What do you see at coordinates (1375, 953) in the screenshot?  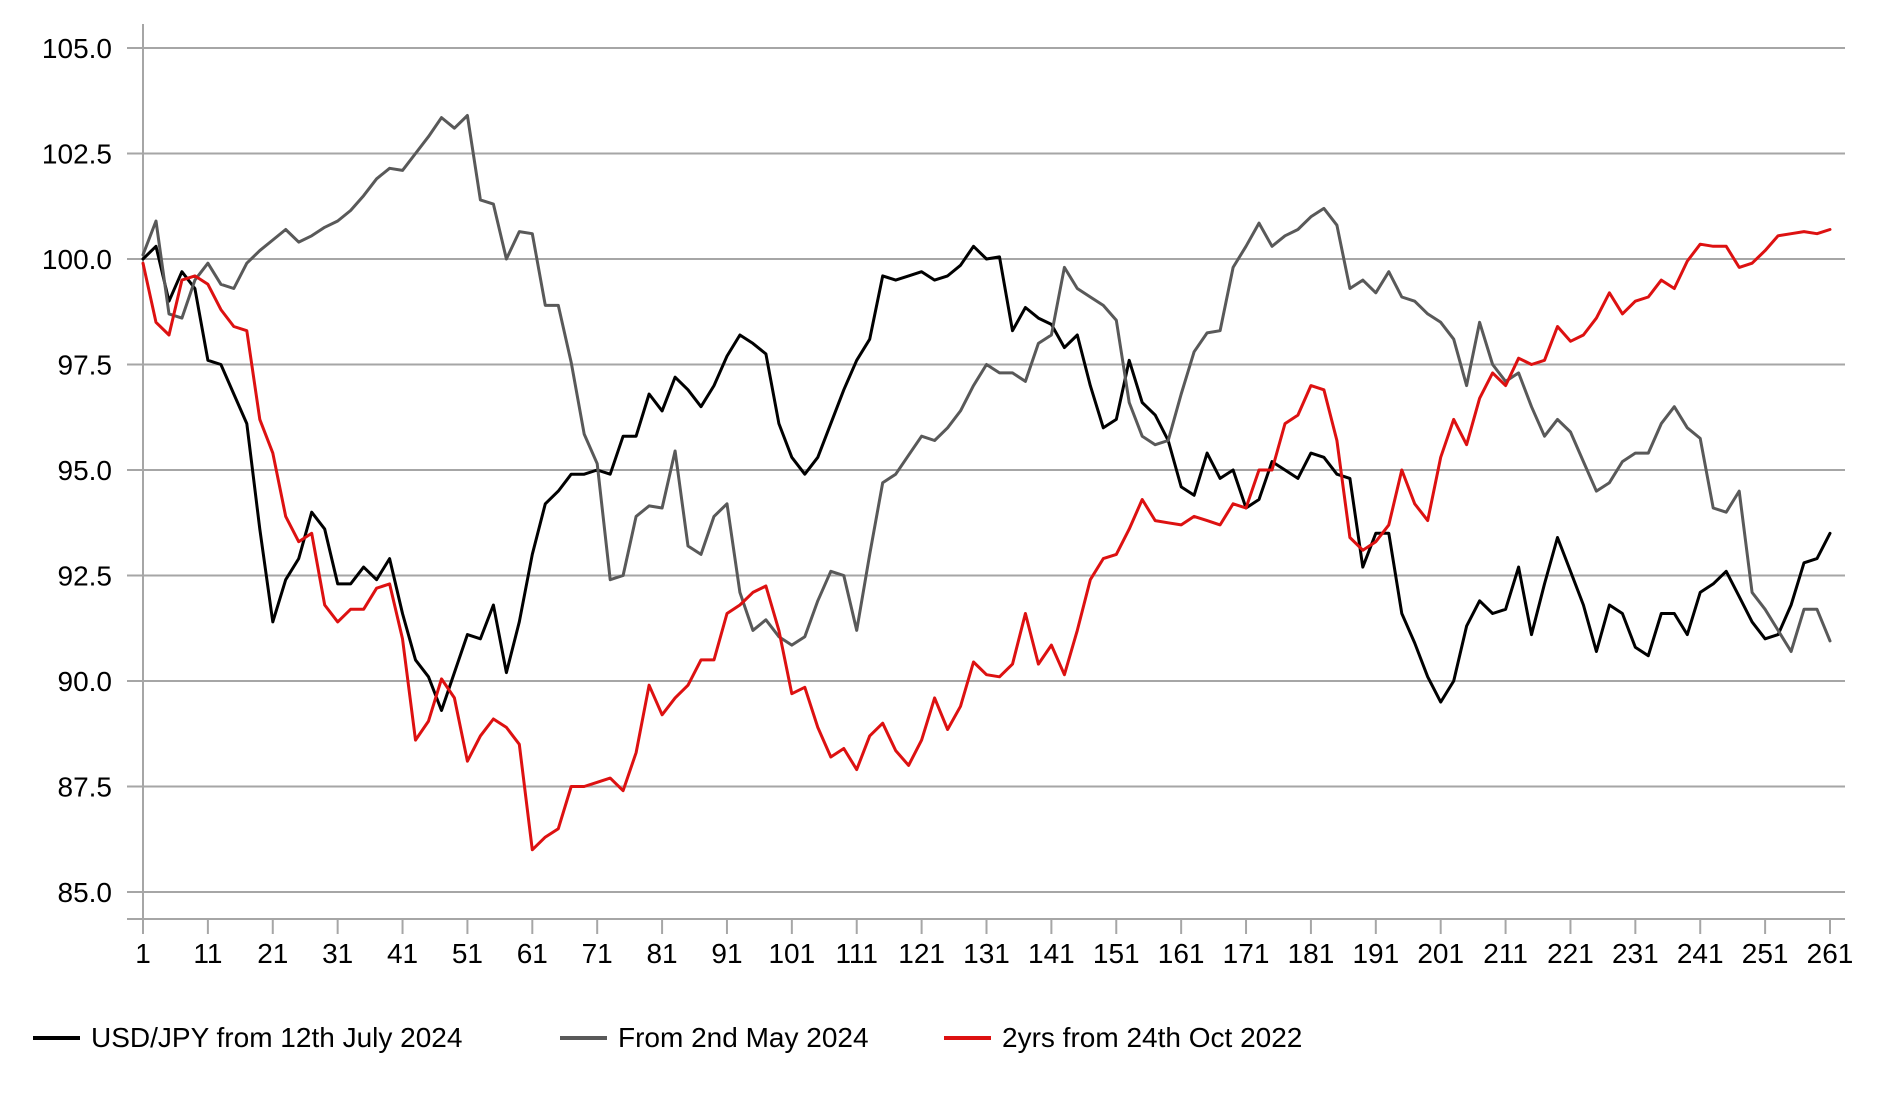 I see `x-tick-label: 191` at bounding box center [1375, 953].